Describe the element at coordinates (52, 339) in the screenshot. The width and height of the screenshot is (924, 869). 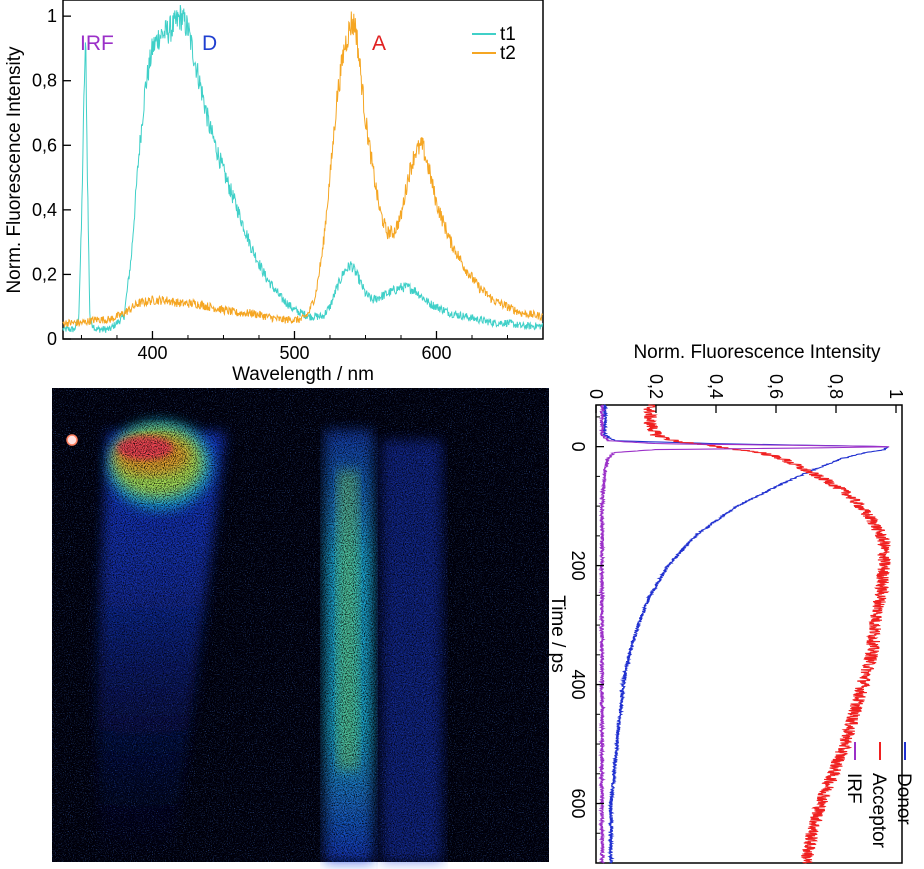
I see `spectrum-y-tick-label: 0` at that location.